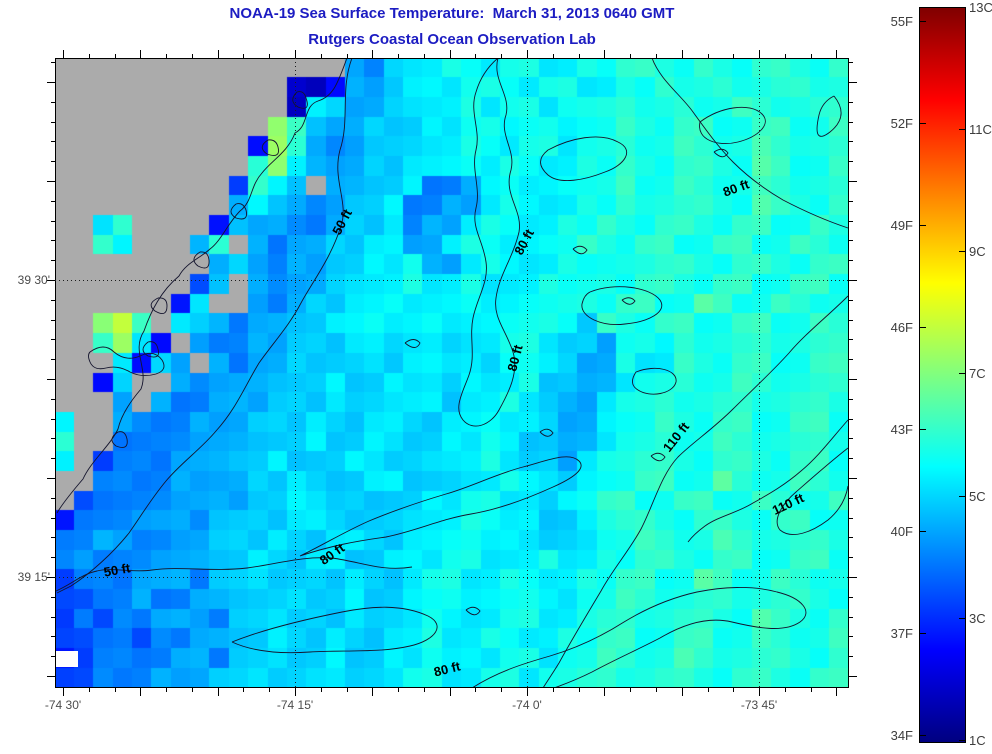 The image size is (992, 754). I want to click on colorbar-f-label: 40F, so click(901, 531).